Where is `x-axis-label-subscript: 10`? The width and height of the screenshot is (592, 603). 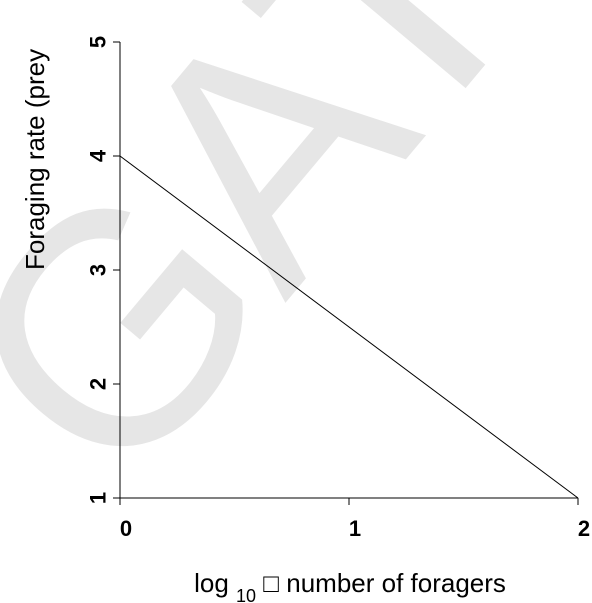
x-axis-label-subscript: 10 is located at coordinates (246, 594).